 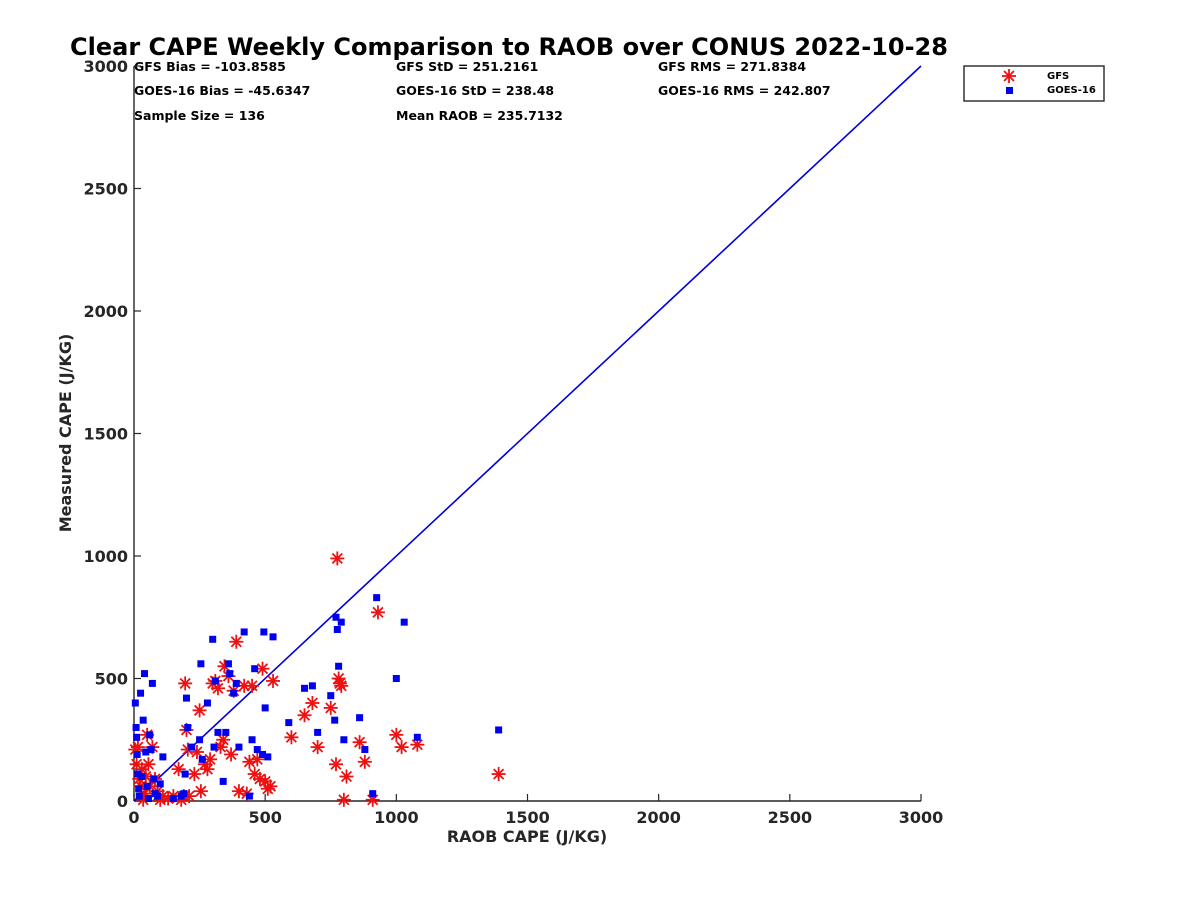 What do you see at coordinates (1009, 76) in the screenshot?
I see `legend-gfs-marker` at bounding box center [1009, 76].